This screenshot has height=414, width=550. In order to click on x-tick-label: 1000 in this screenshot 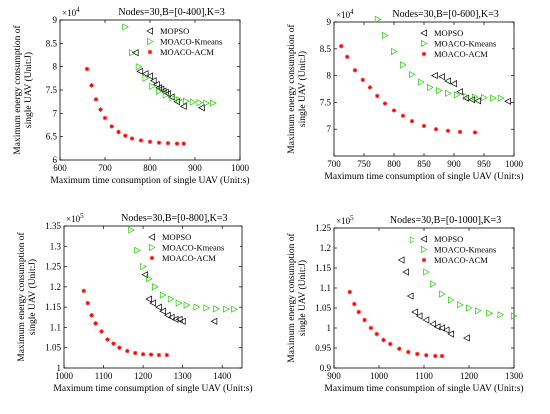, I will do `click(240, 168)`.